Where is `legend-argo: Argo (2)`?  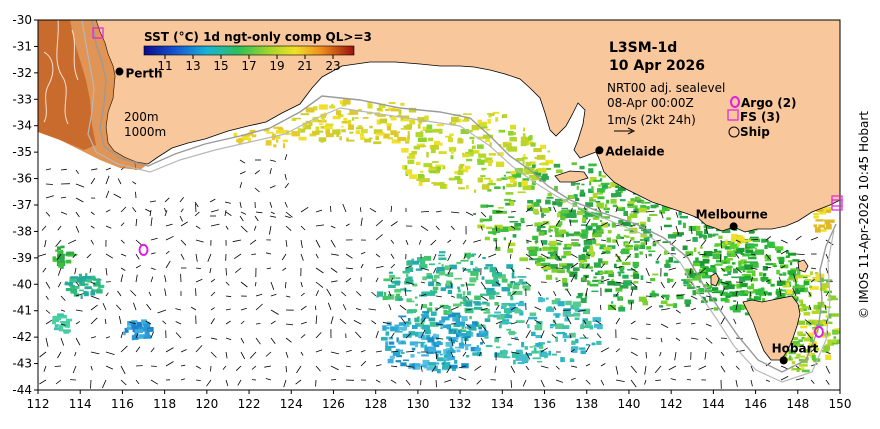
legend-argo: Argo (2) is located at coordinates (769, 103).